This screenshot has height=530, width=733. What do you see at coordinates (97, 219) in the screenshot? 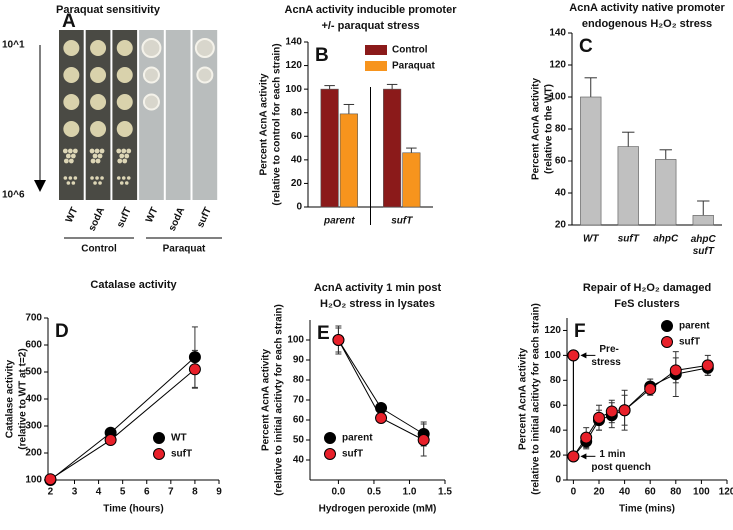
I see `lane-label: sodA` at bounding box center [97, 219].